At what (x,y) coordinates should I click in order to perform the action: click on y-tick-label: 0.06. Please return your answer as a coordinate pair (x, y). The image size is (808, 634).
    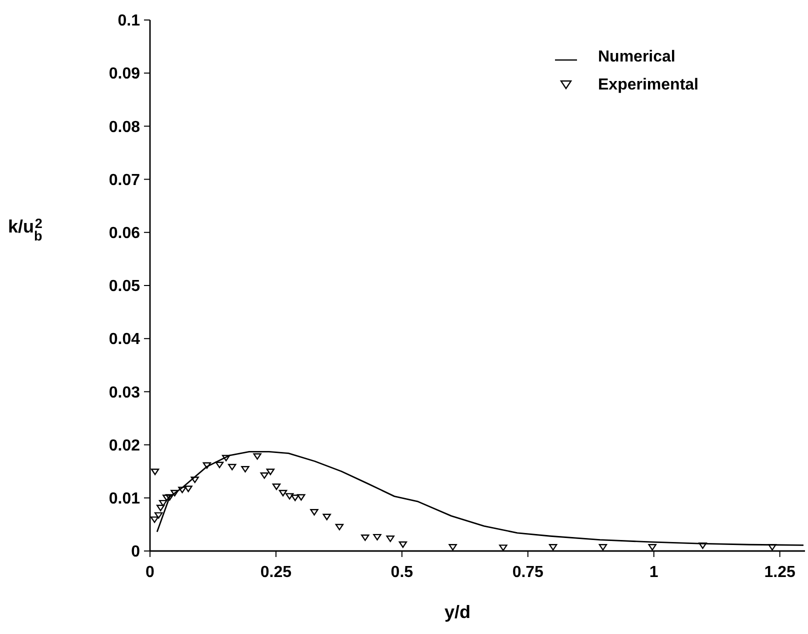
    Looking at the image, I should click on (124, 233).